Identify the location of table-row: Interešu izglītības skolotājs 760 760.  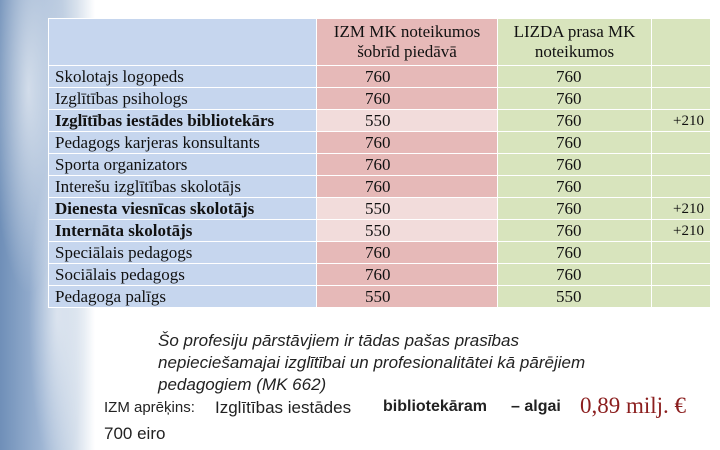
(379, 186).